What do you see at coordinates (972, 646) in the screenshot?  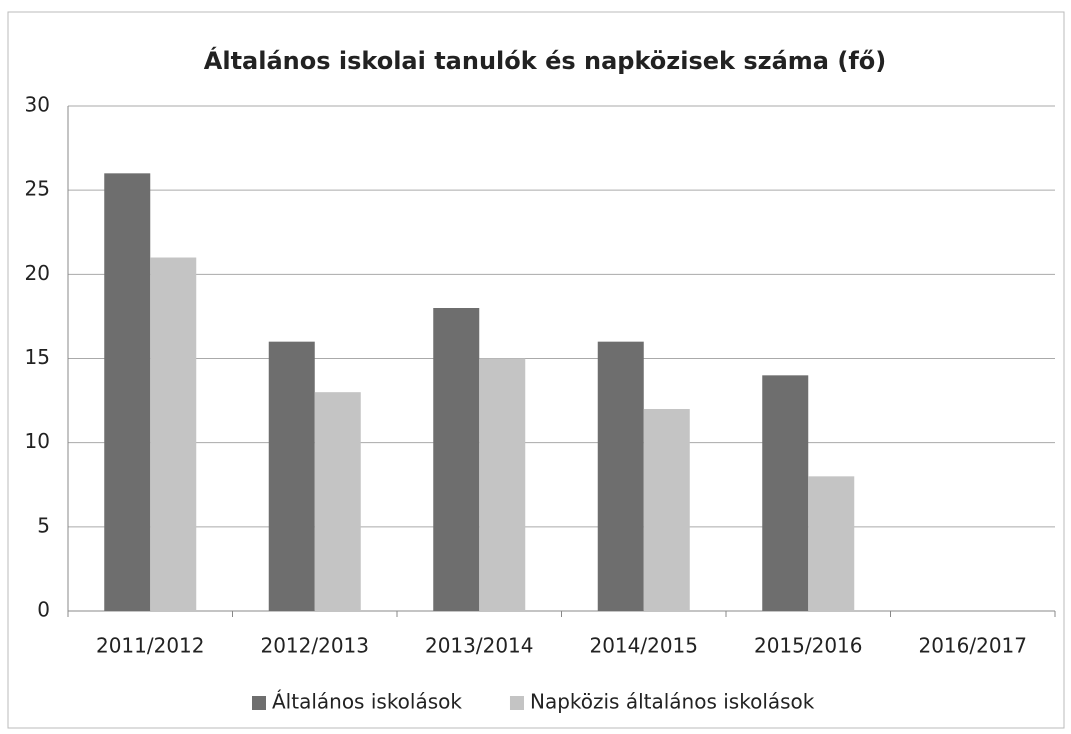 I see `x-tick-label: 2016/2017` at bounding box center [972, 646].